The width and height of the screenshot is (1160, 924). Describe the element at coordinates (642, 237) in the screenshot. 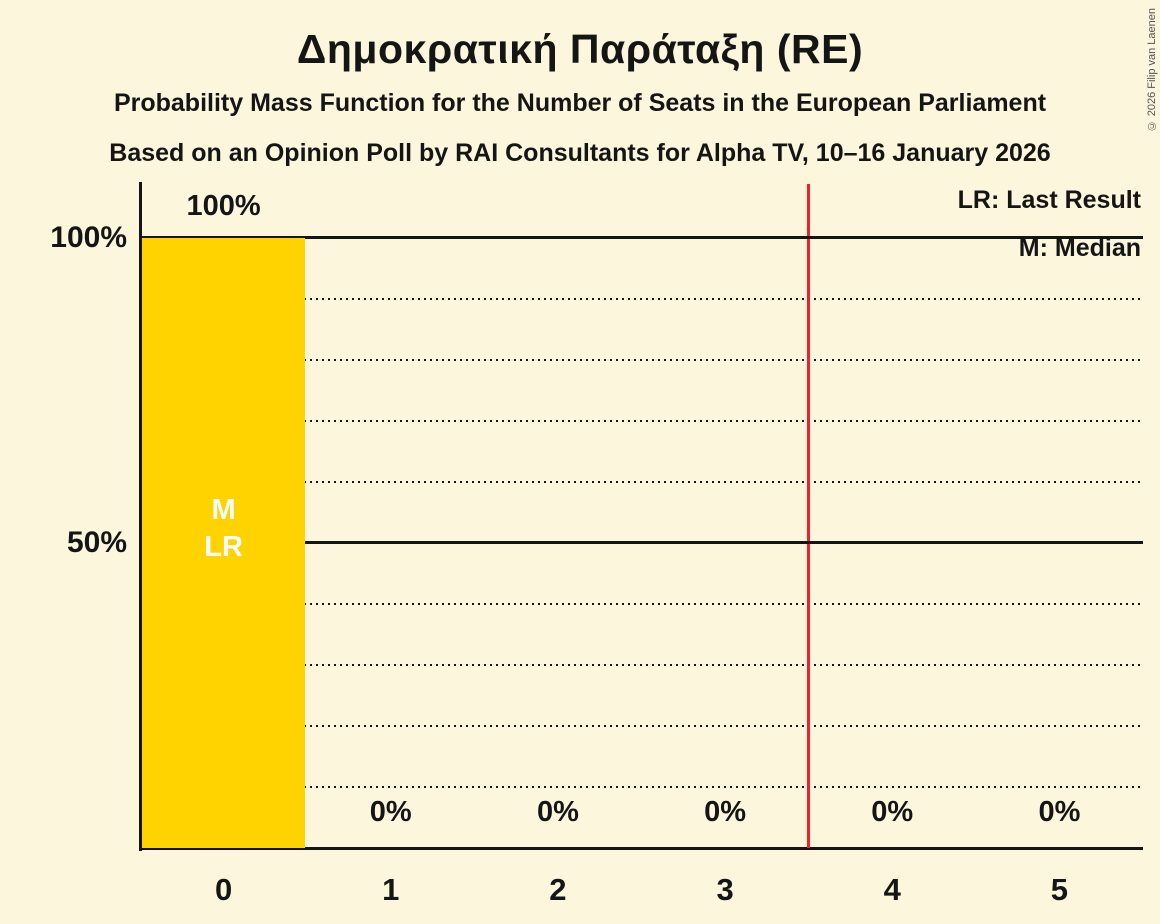

I see `gridline-100pct` at that location.